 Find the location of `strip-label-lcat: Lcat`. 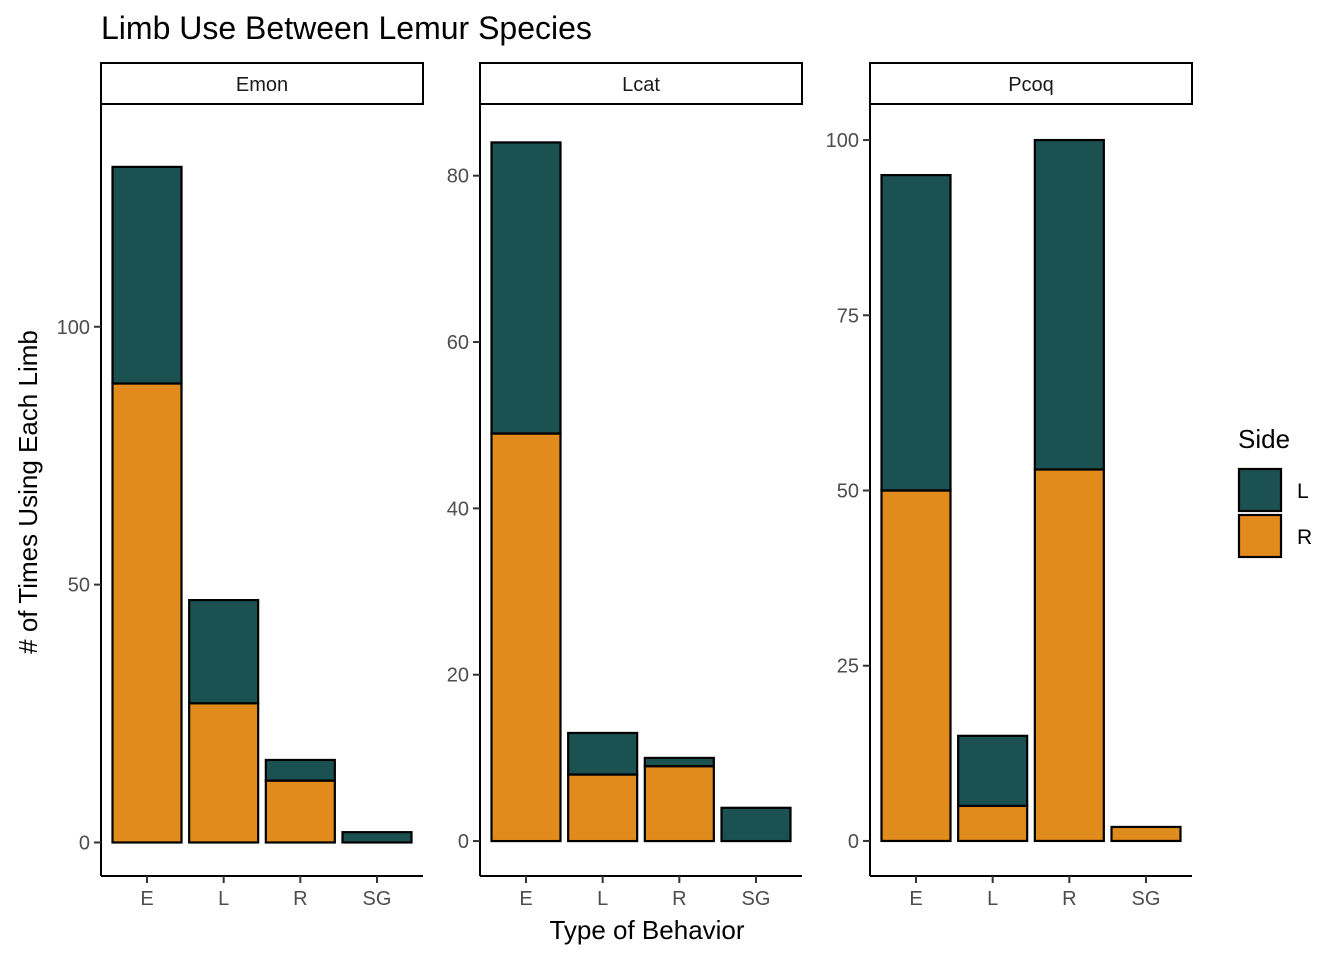

strip-label-lcat: Lcat is located at coordinates (641, 85).